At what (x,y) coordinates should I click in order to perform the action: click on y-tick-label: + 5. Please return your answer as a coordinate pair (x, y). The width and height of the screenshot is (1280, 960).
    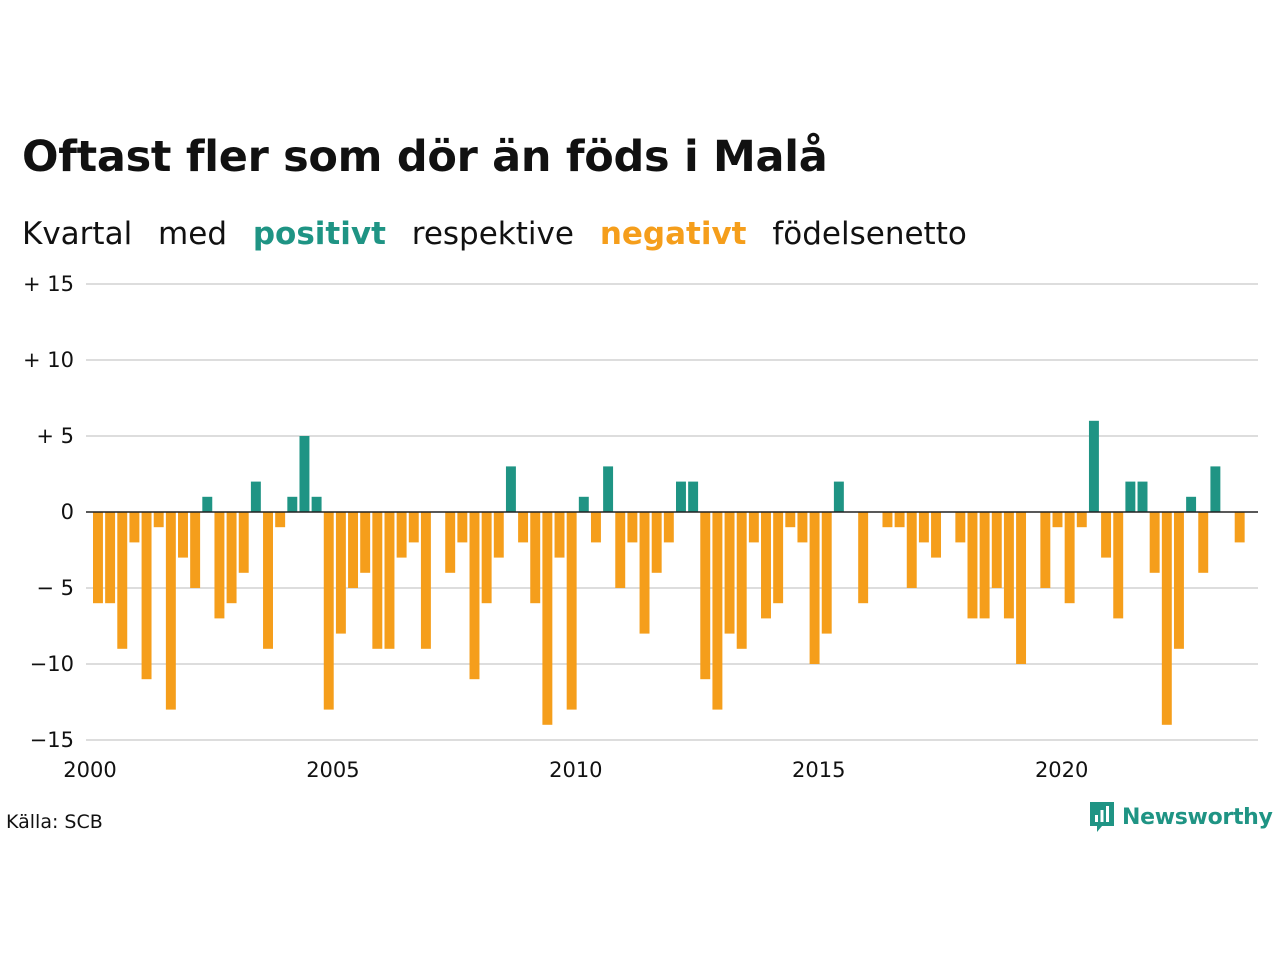
    Looking at the image, I should click on (55, 436).